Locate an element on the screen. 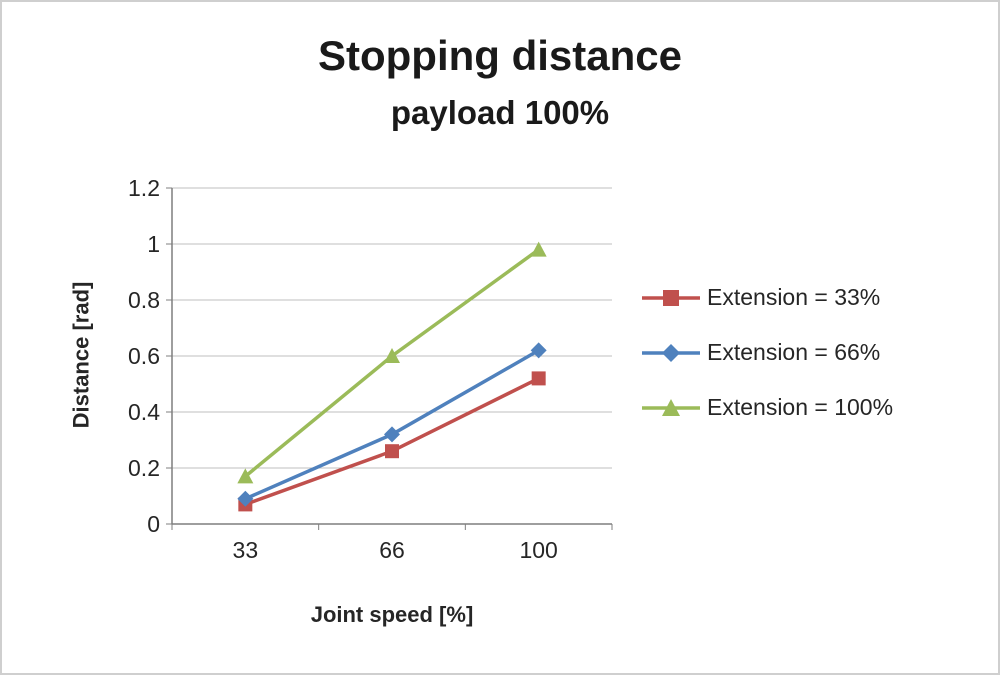  legend-item: Extension = 100% is located at coordinates (766, 407).